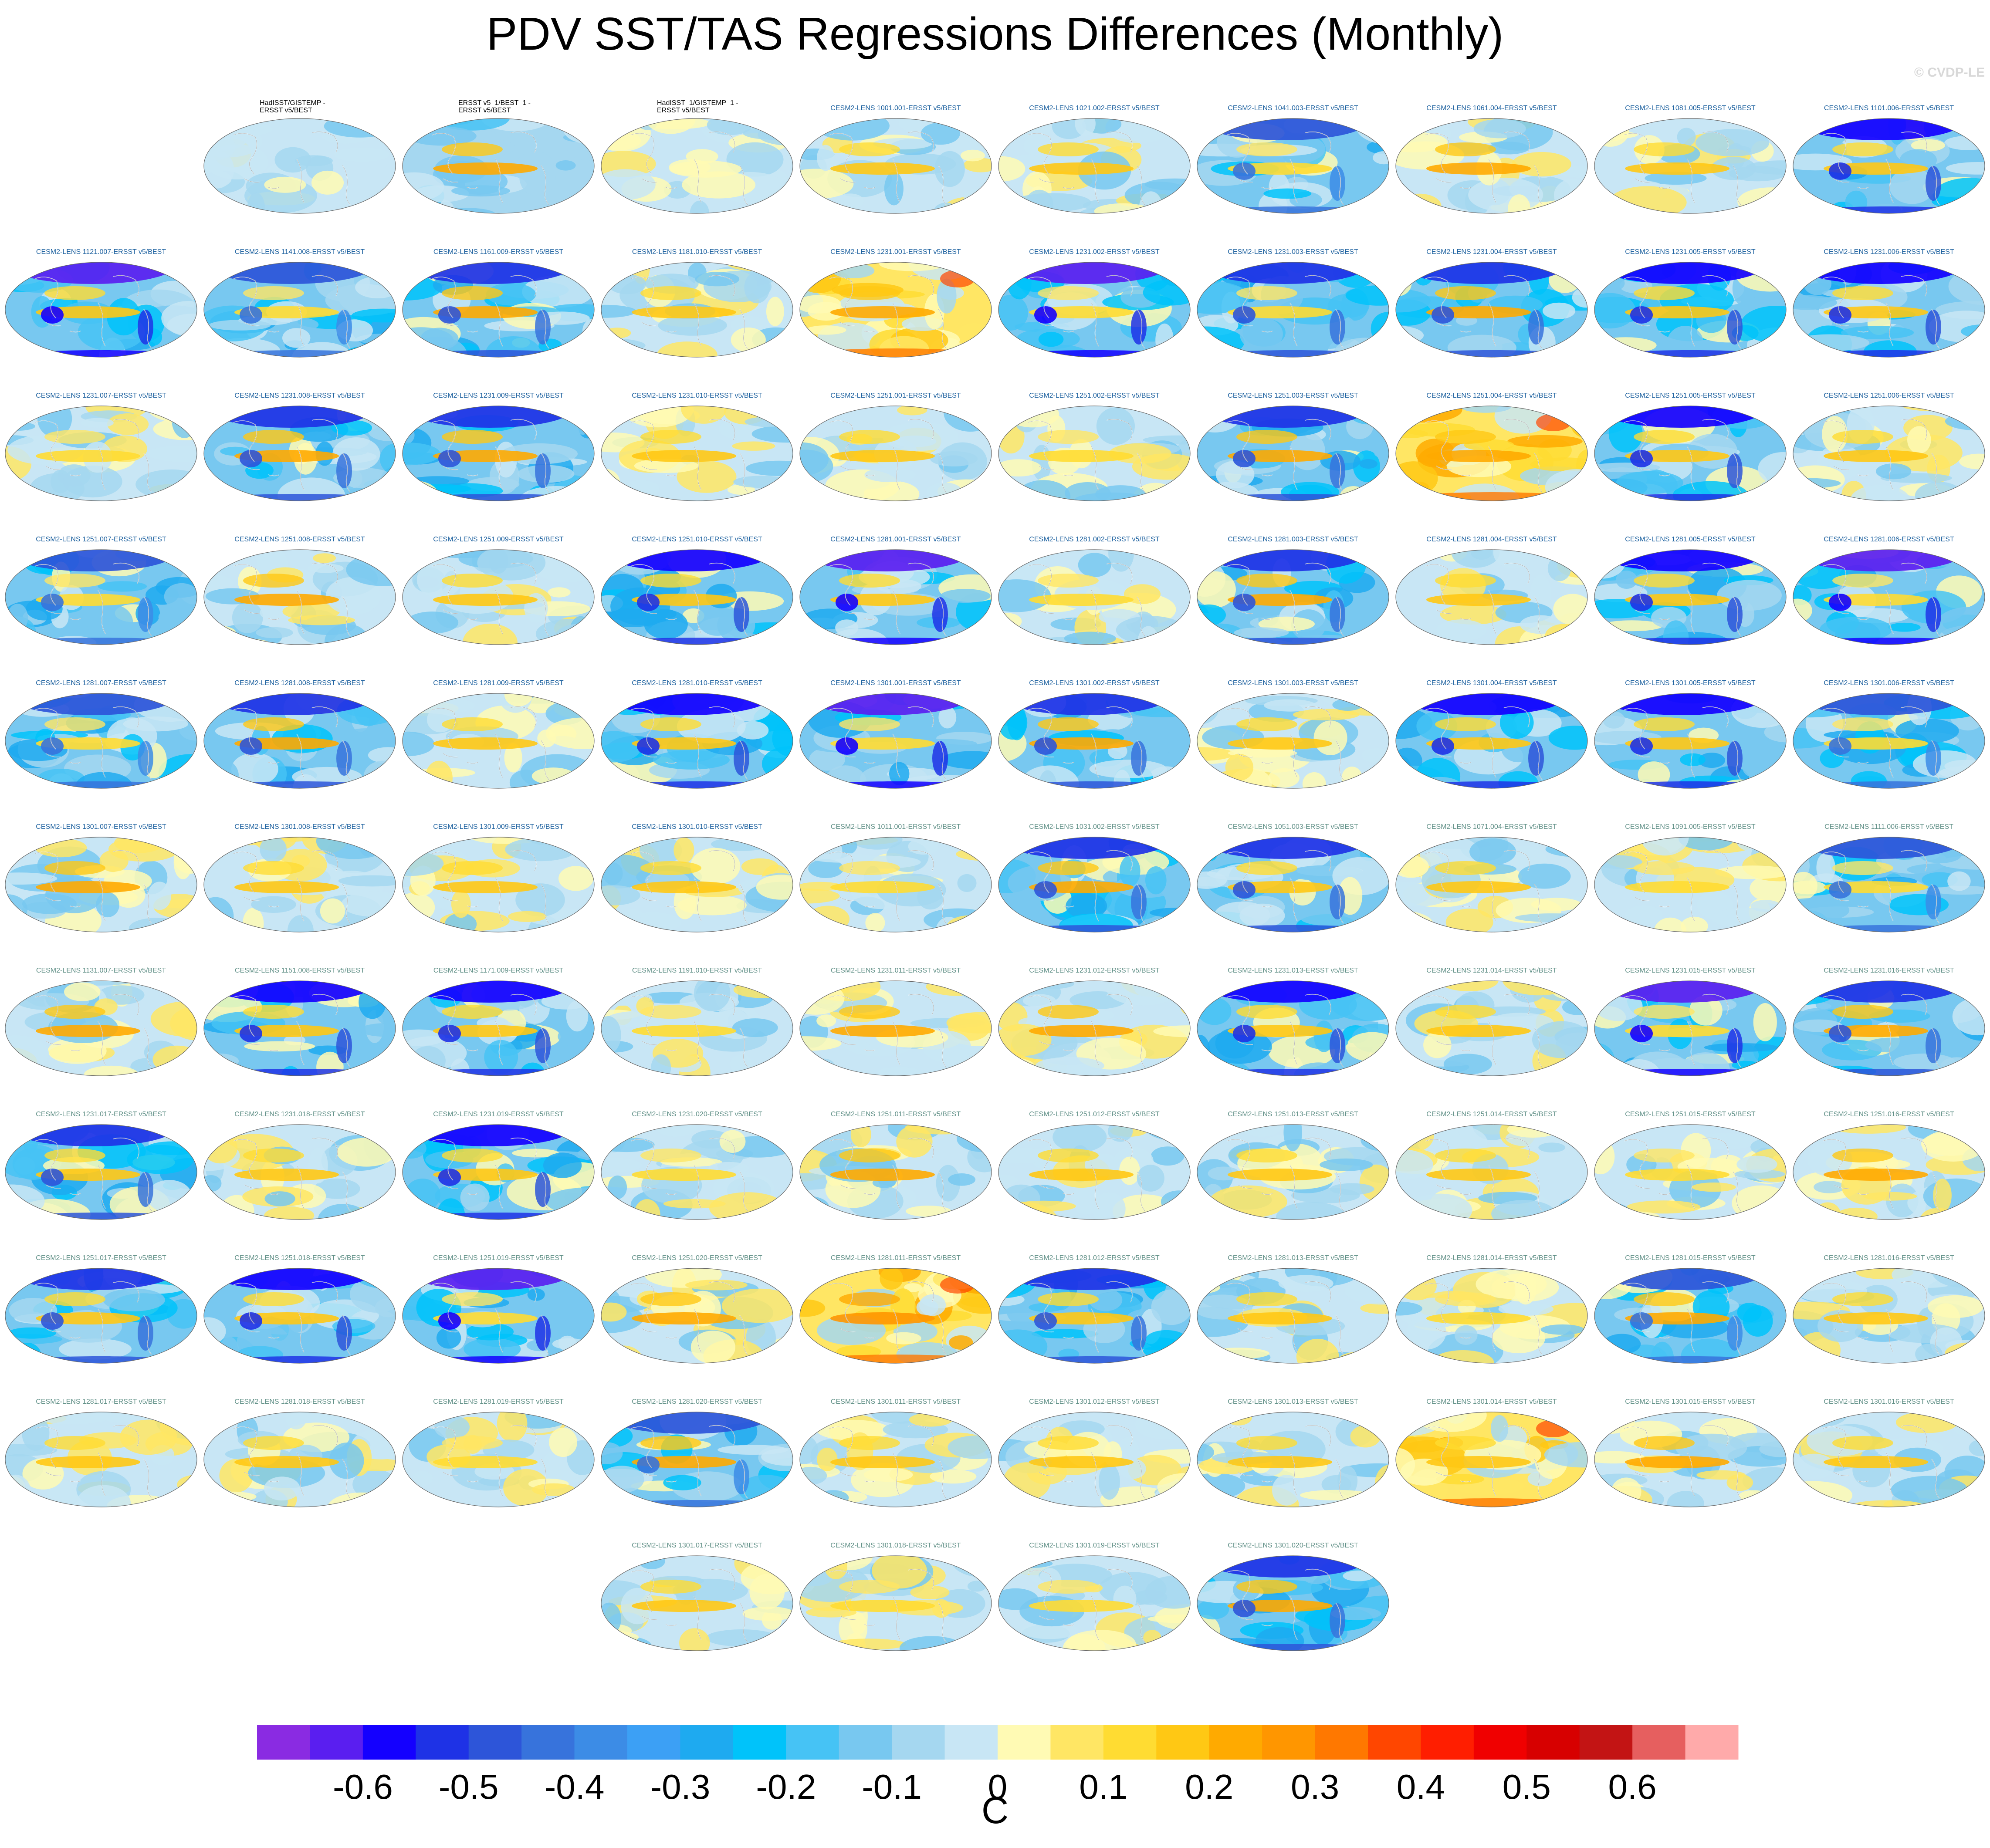 The image size is (1990, 1848). I want to click on map-panel: HadISST/GISTEMP - ERSST v5/BEST, so click(299, 158).